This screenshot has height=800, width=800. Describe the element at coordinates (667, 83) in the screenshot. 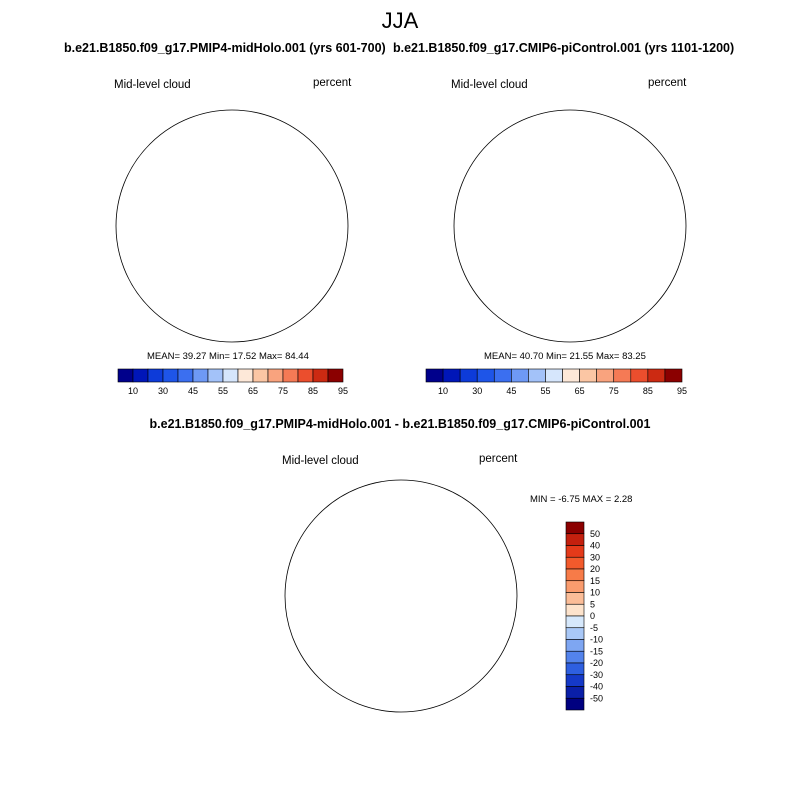

I see `panel2-units-label: percent` at that location.